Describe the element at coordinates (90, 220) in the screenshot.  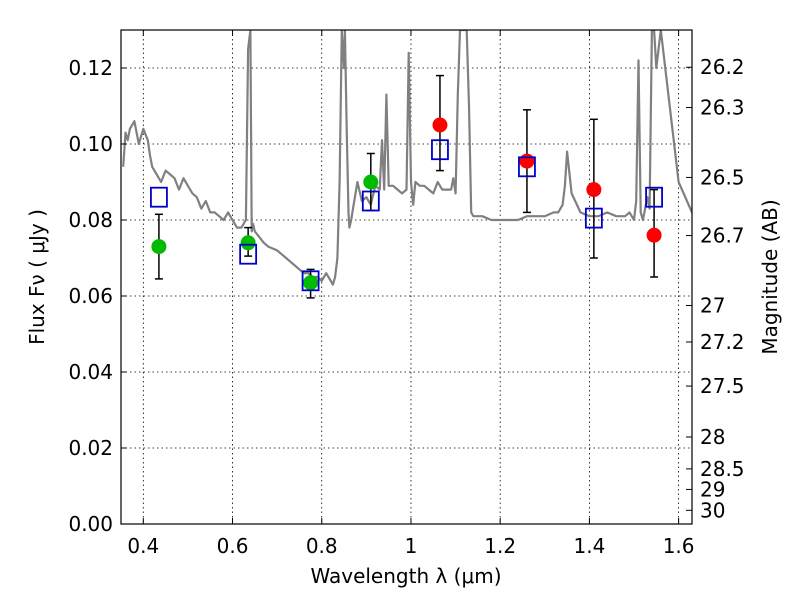
I see `y-tick-label: 0.08` at that location.